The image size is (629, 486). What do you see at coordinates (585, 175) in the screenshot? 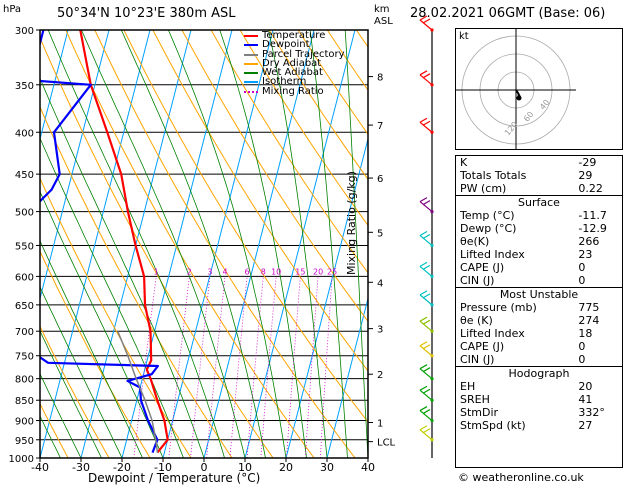
I see `index-value: 29` at bounding box center [585, 175].